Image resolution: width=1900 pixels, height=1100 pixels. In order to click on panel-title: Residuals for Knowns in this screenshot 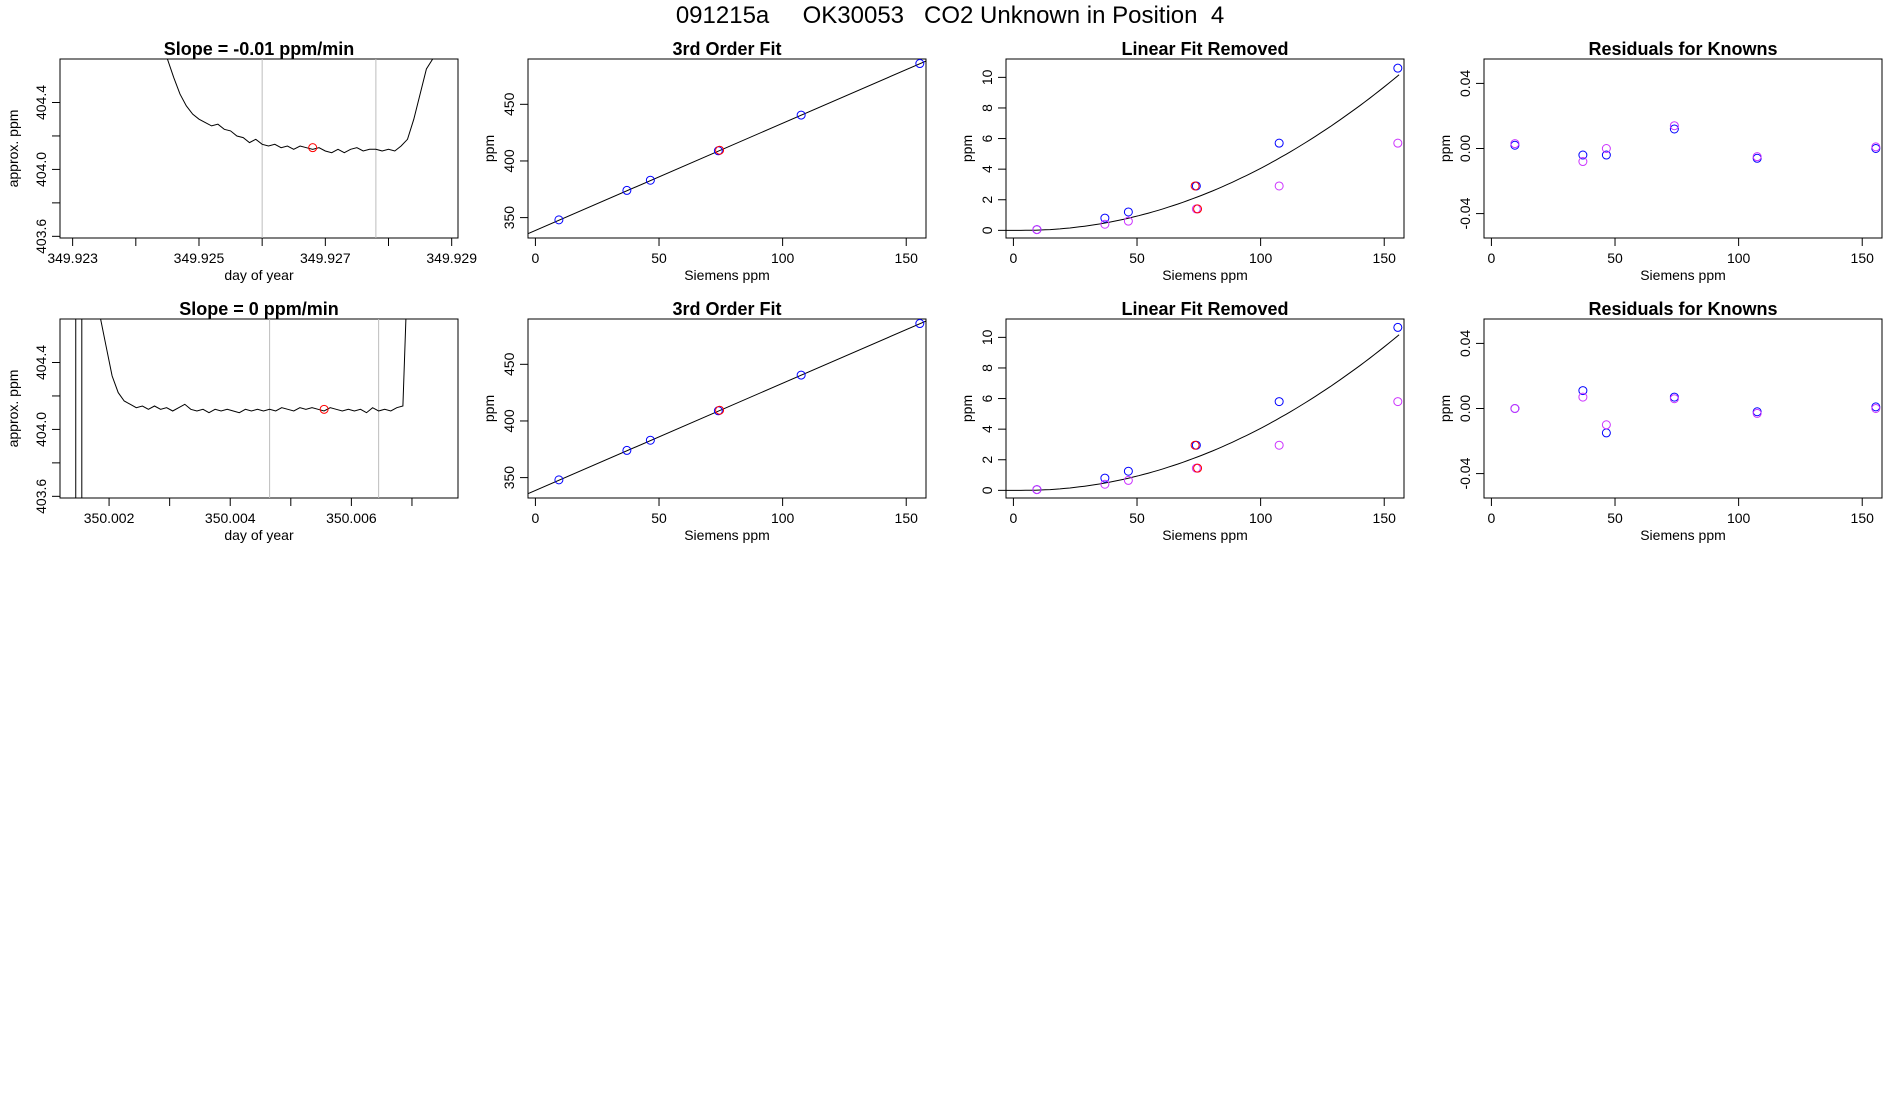, I will do `click(1682, 309)`.